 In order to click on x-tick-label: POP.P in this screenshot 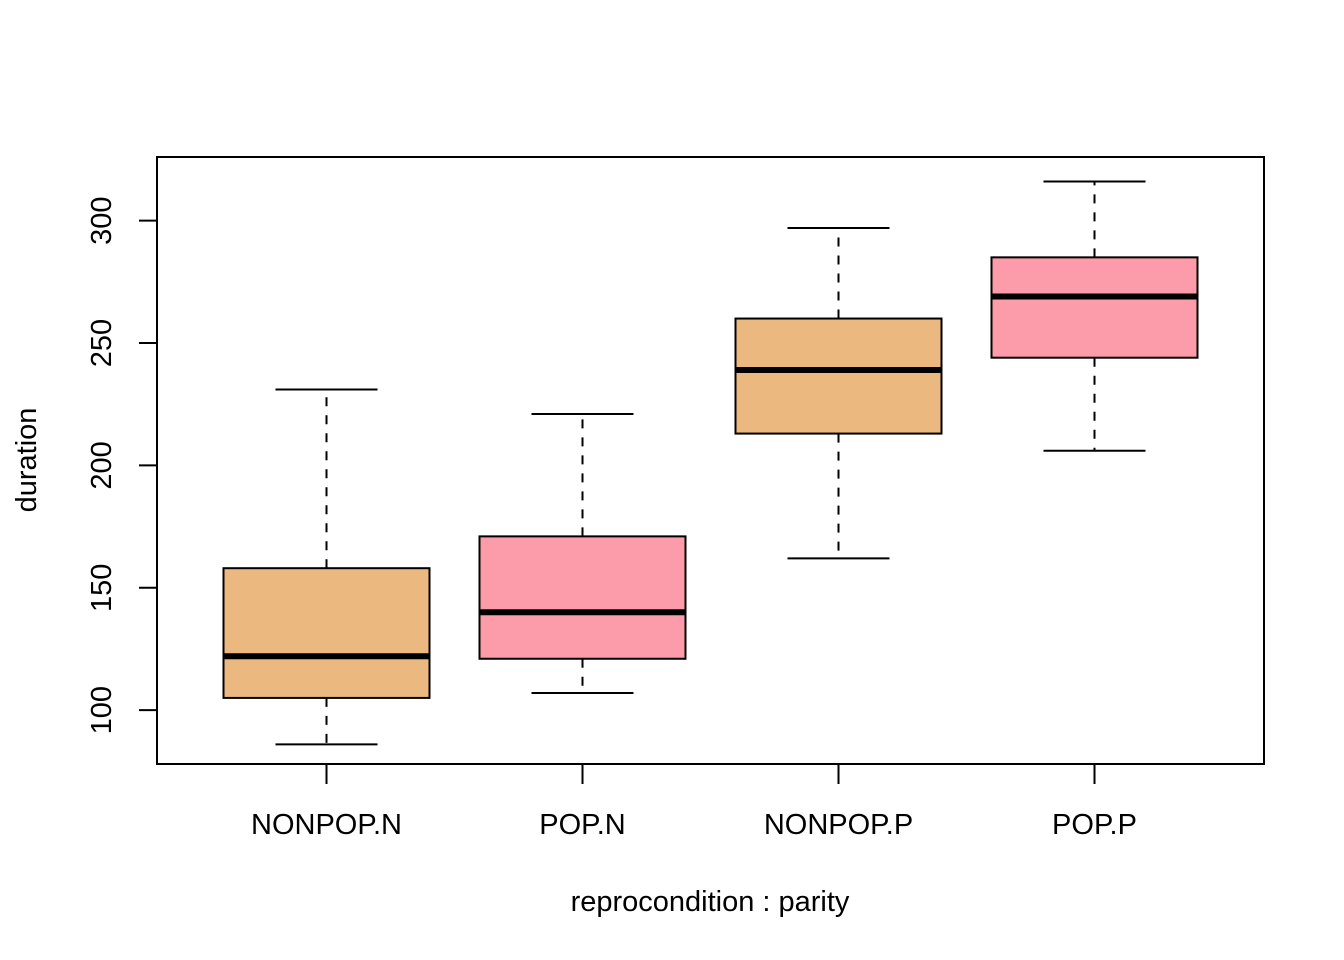, I will do `click(1094, 825)`.